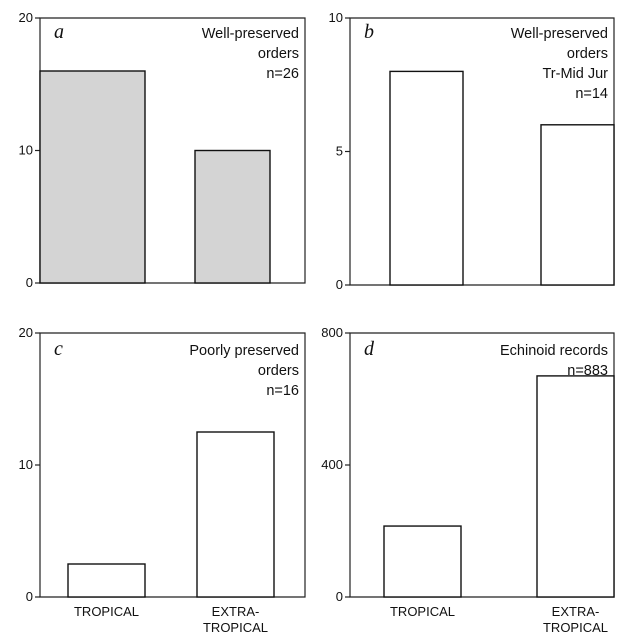  I want to click on y-tick-label: 400, so click(332, 464).